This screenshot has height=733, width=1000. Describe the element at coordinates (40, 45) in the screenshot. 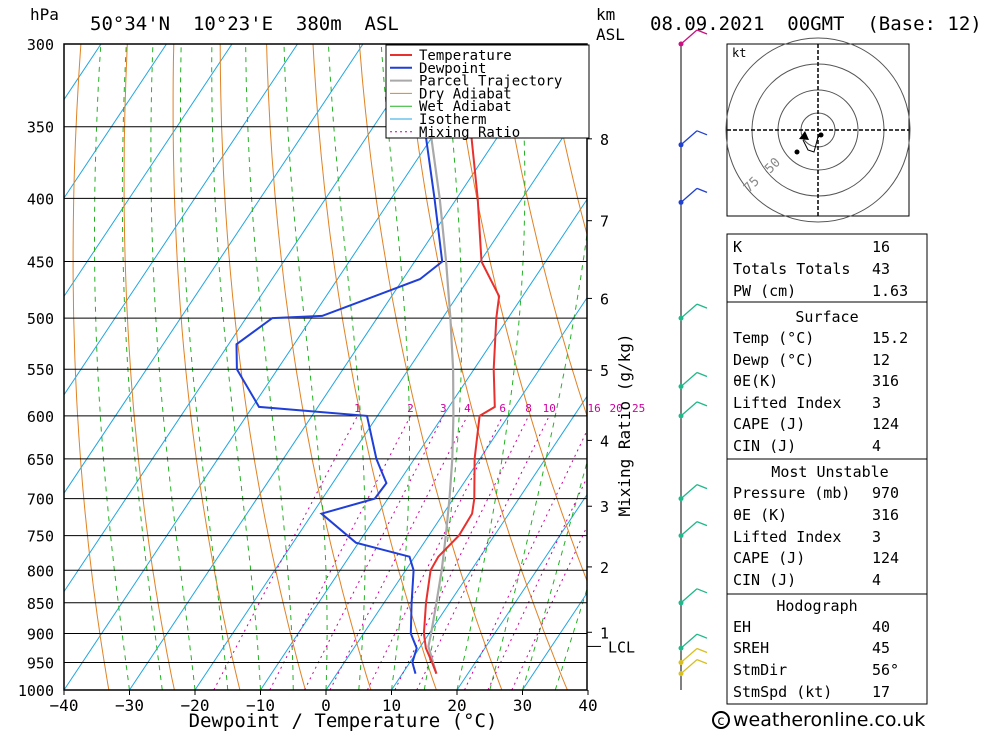

I see `pressure-tick-label: 300` at that location.